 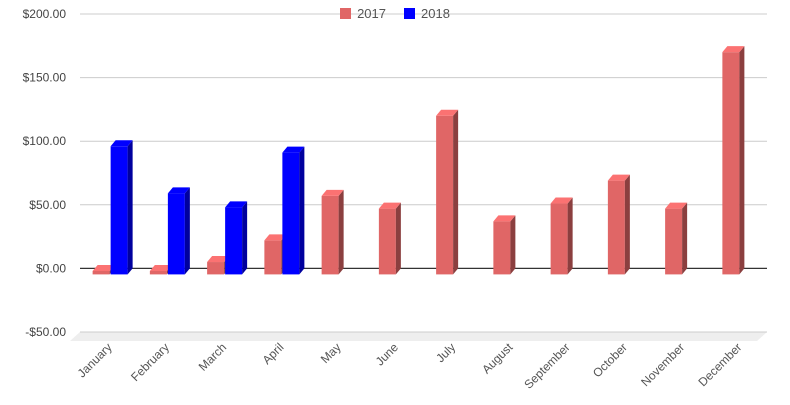 I want to click on bar-top-2018-january, so click(x=121, y=143).